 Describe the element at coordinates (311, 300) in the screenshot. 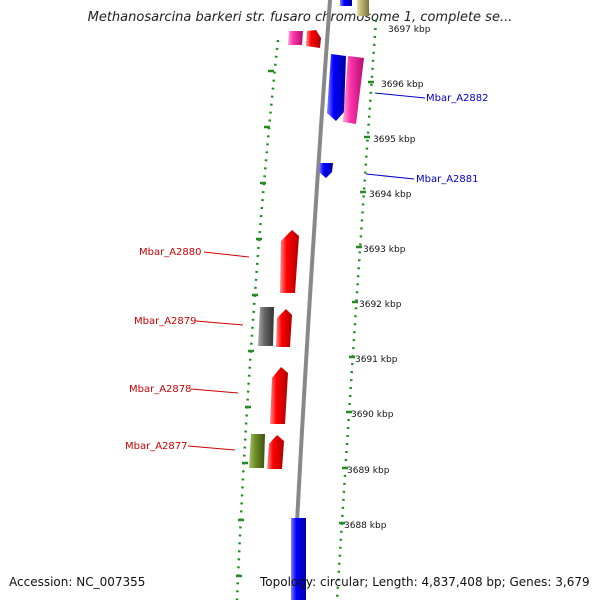

I see `chromosome-backbone` at that location.